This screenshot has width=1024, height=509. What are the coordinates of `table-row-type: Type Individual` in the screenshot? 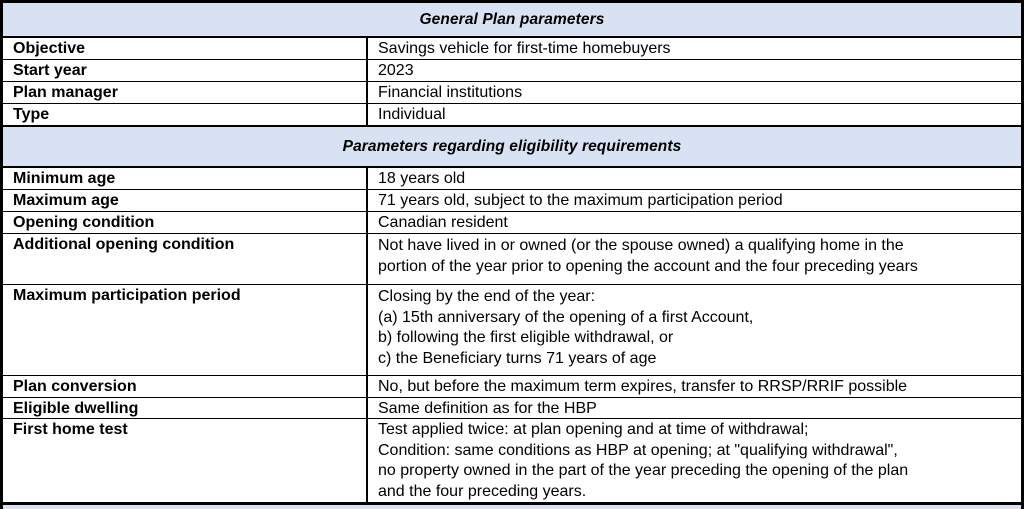 It's located at (512, 115).